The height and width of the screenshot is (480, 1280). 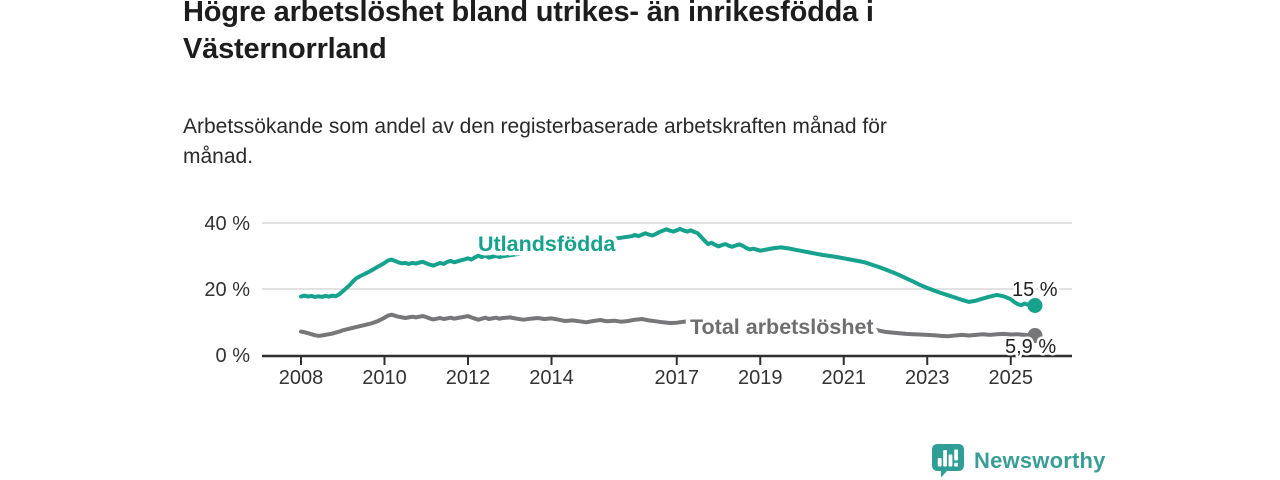 What do you see at coordinates (927, 378) in the screenshot?
I see `x-tick-label: 2023` at bounding box center [927, 378].